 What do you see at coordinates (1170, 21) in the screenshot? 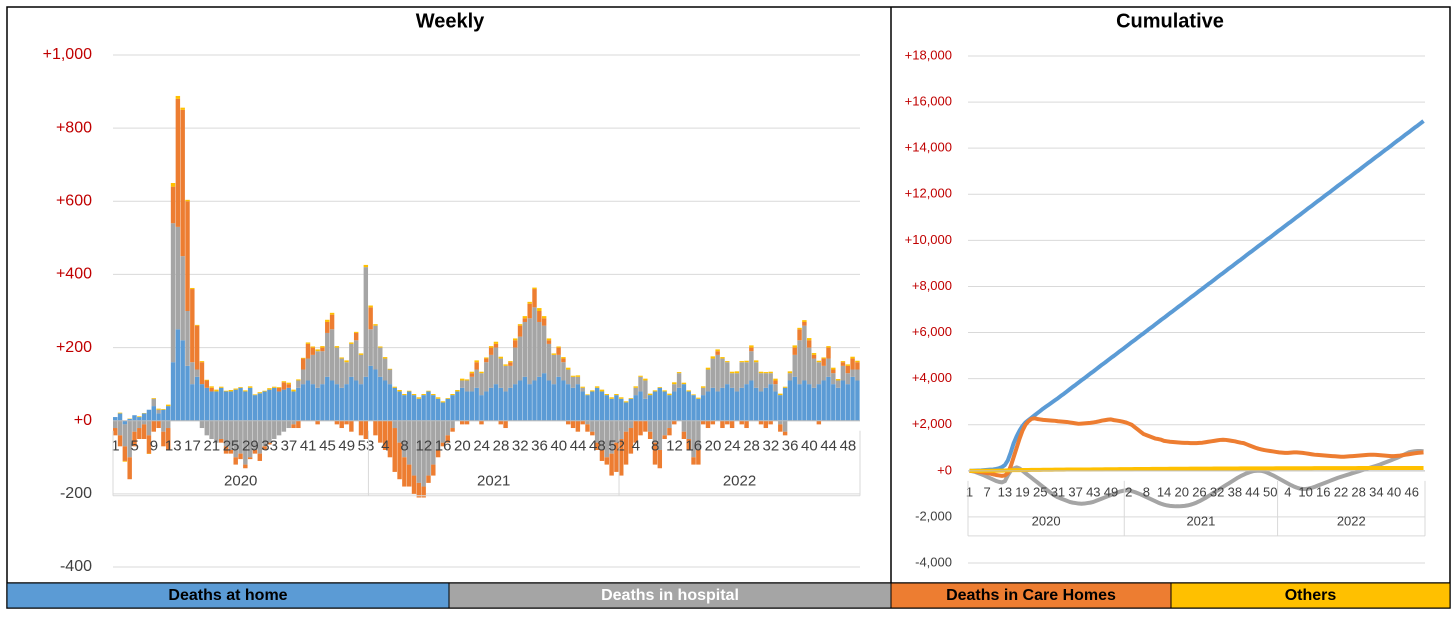
I see `chart-title: Cumulative` at bounding box center [1170, 21].